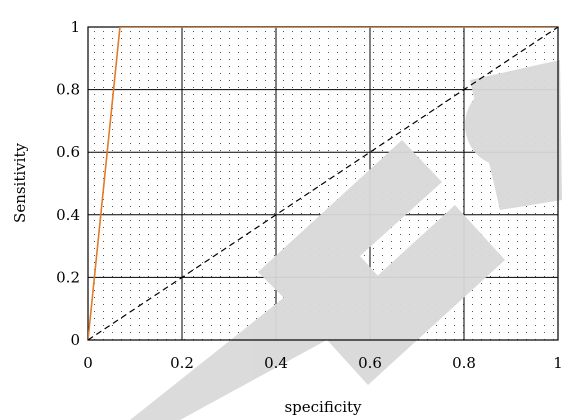 This screenshot has height=420, width=562. I want to click on x-tick-label: 0, so click(88, 363).